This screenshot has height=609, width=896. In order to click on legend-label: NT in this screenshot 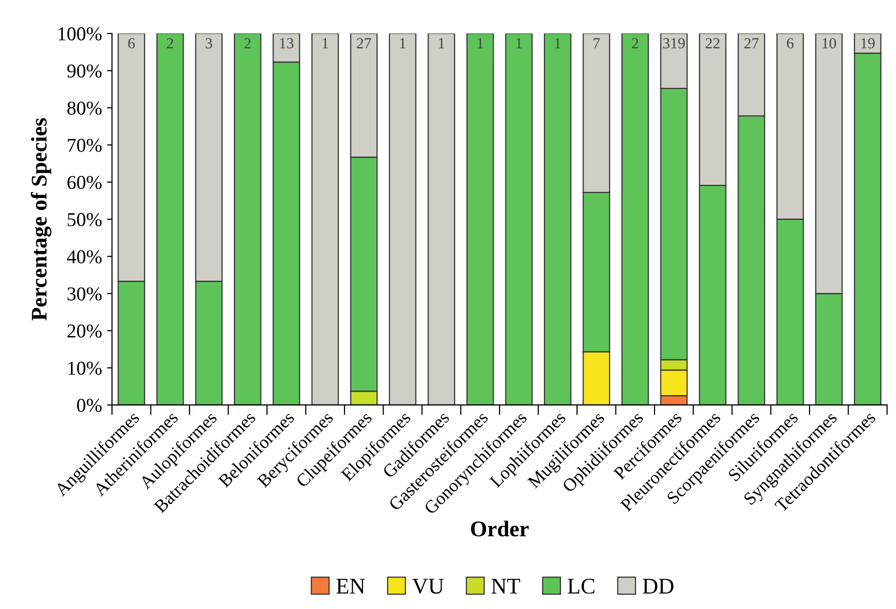, I will do `click(505, 586)`.